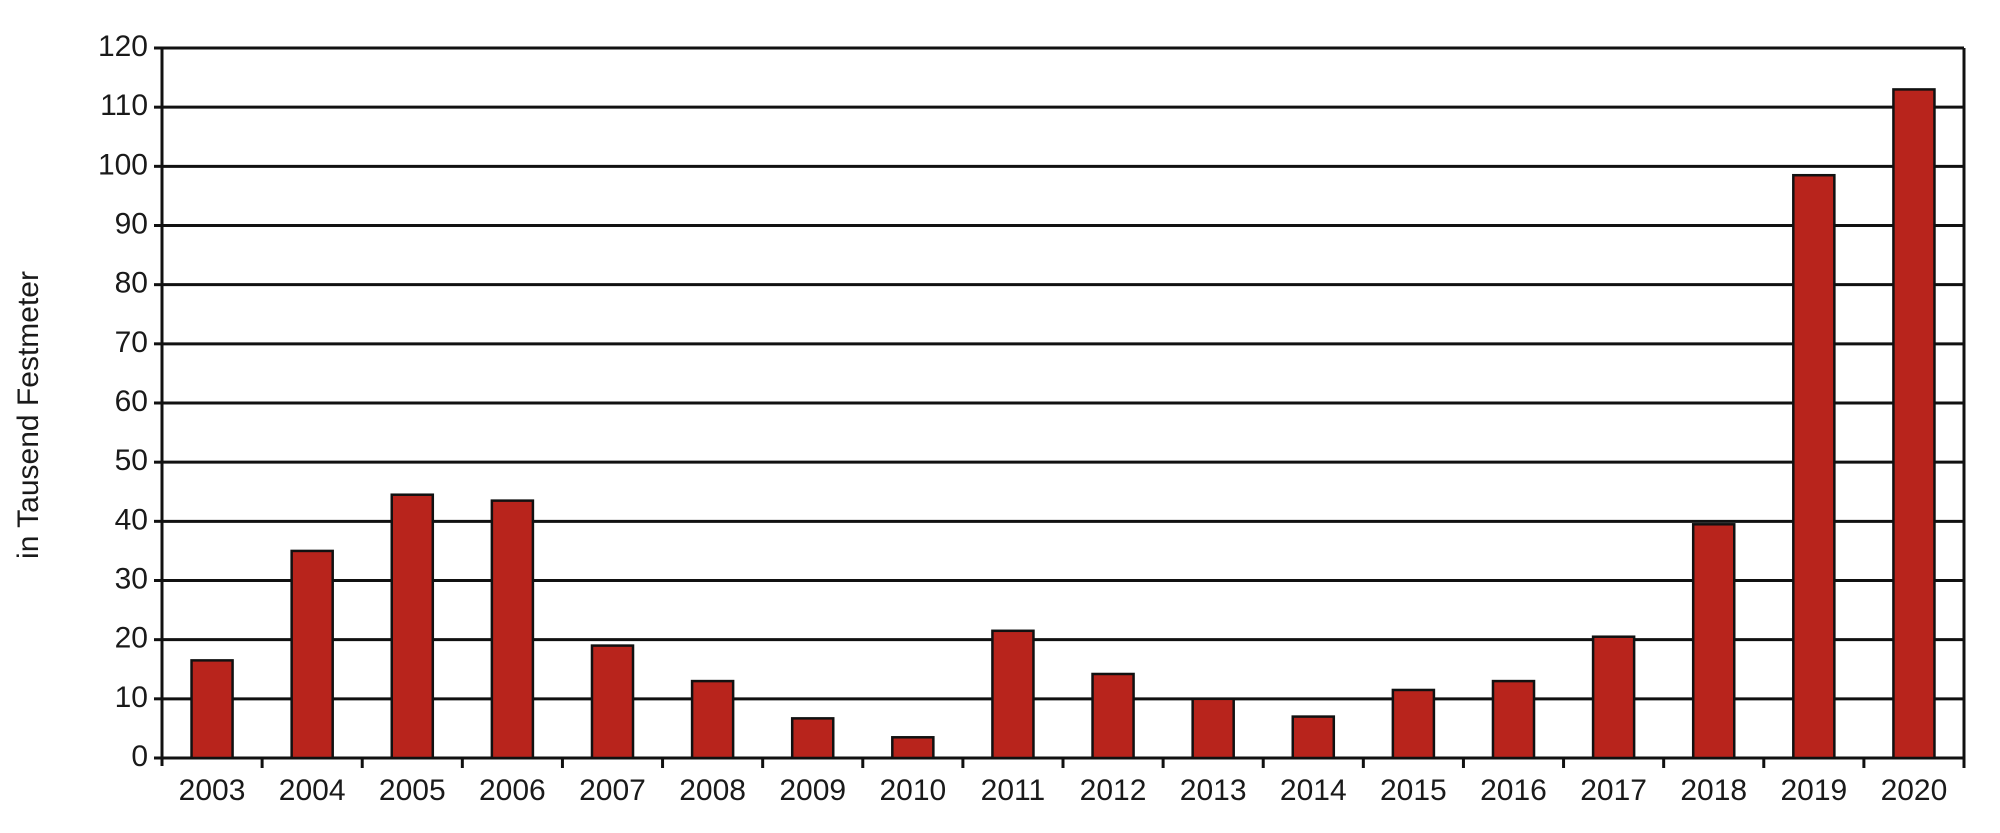 The width and height of the screenshot is (2000, 833). I want to click on x-tick-label: 2010, so click(912, 790).